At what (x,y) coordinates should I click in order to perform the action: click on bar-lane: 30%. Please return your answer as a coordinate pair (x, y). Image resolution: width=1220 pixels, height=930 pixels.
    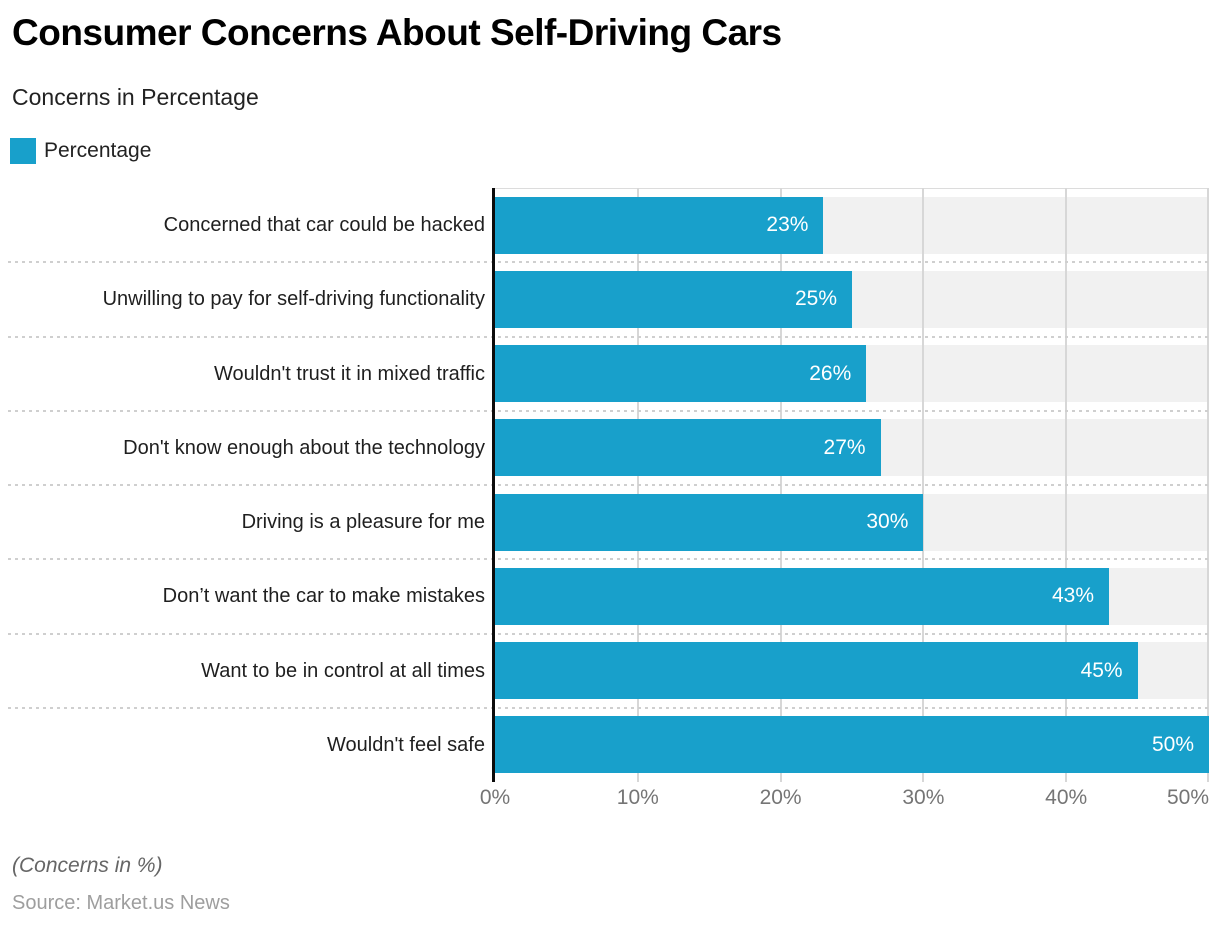
    Looking at the image, I should click on (852, 522).